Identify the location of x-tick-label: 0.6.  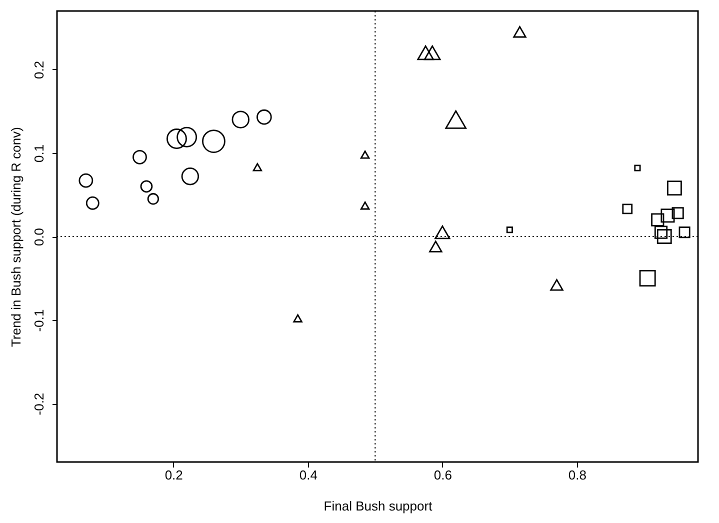
(443, 475).